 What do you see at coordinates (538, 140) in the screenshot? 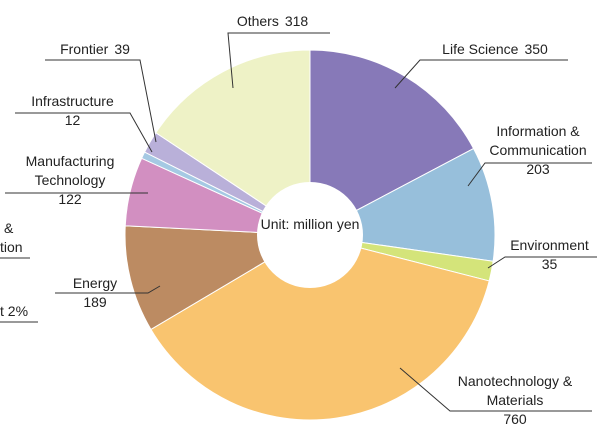
I see `category-label: Information & Communication` at bounding box center [538, 140].